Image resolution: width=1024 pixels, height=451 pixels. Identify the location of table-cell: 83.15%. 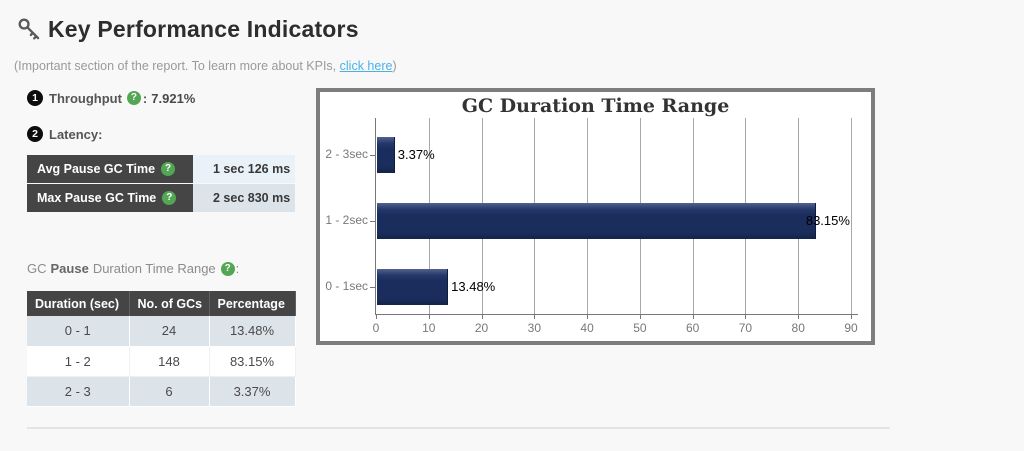
(252, 361).